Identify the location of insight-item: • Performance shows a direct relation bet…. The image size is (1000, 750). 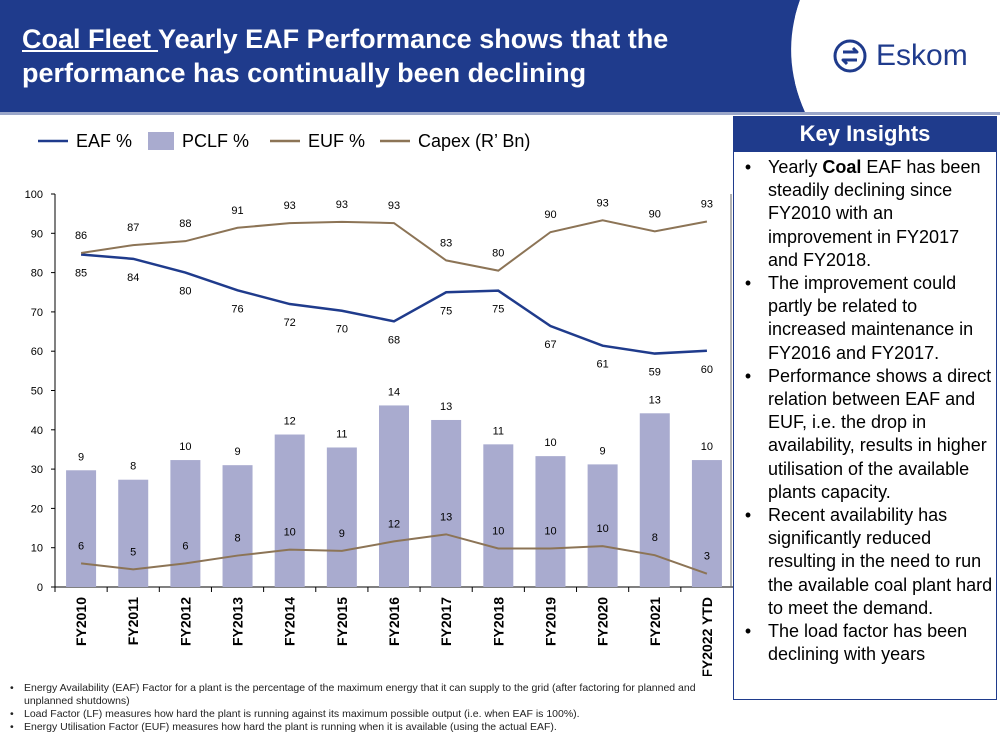
(865, 434).